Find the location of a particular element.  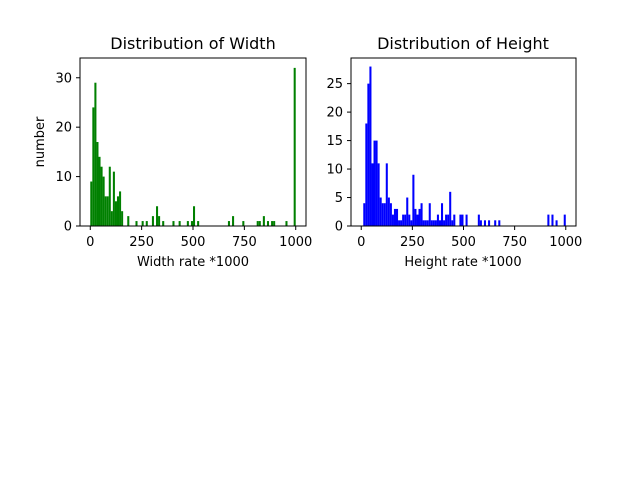

width-chart-title: Distribution of Width is located at coordinates (192, 43).